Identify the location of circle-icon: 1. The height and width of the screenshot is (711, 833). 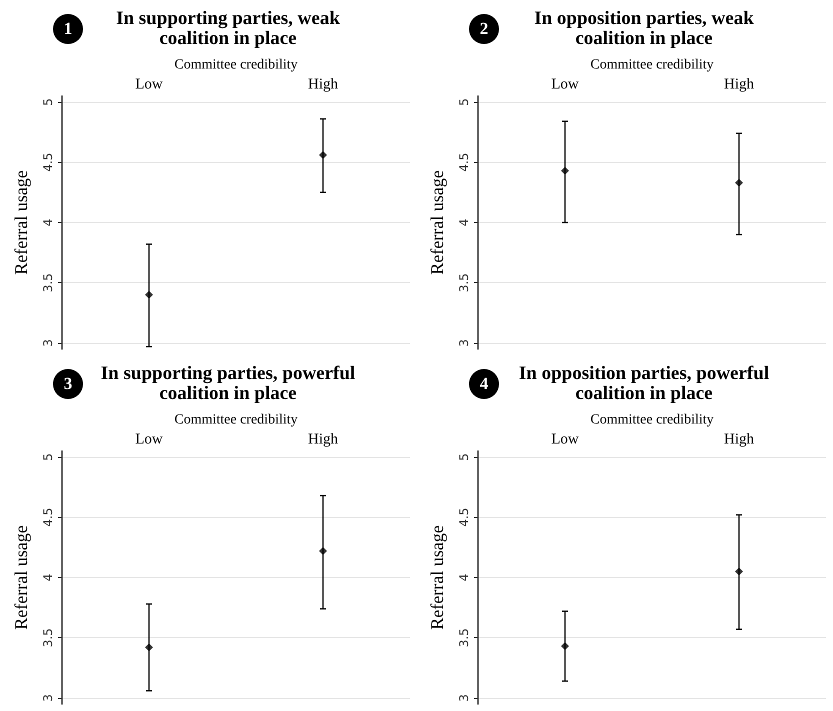
(68, 29).